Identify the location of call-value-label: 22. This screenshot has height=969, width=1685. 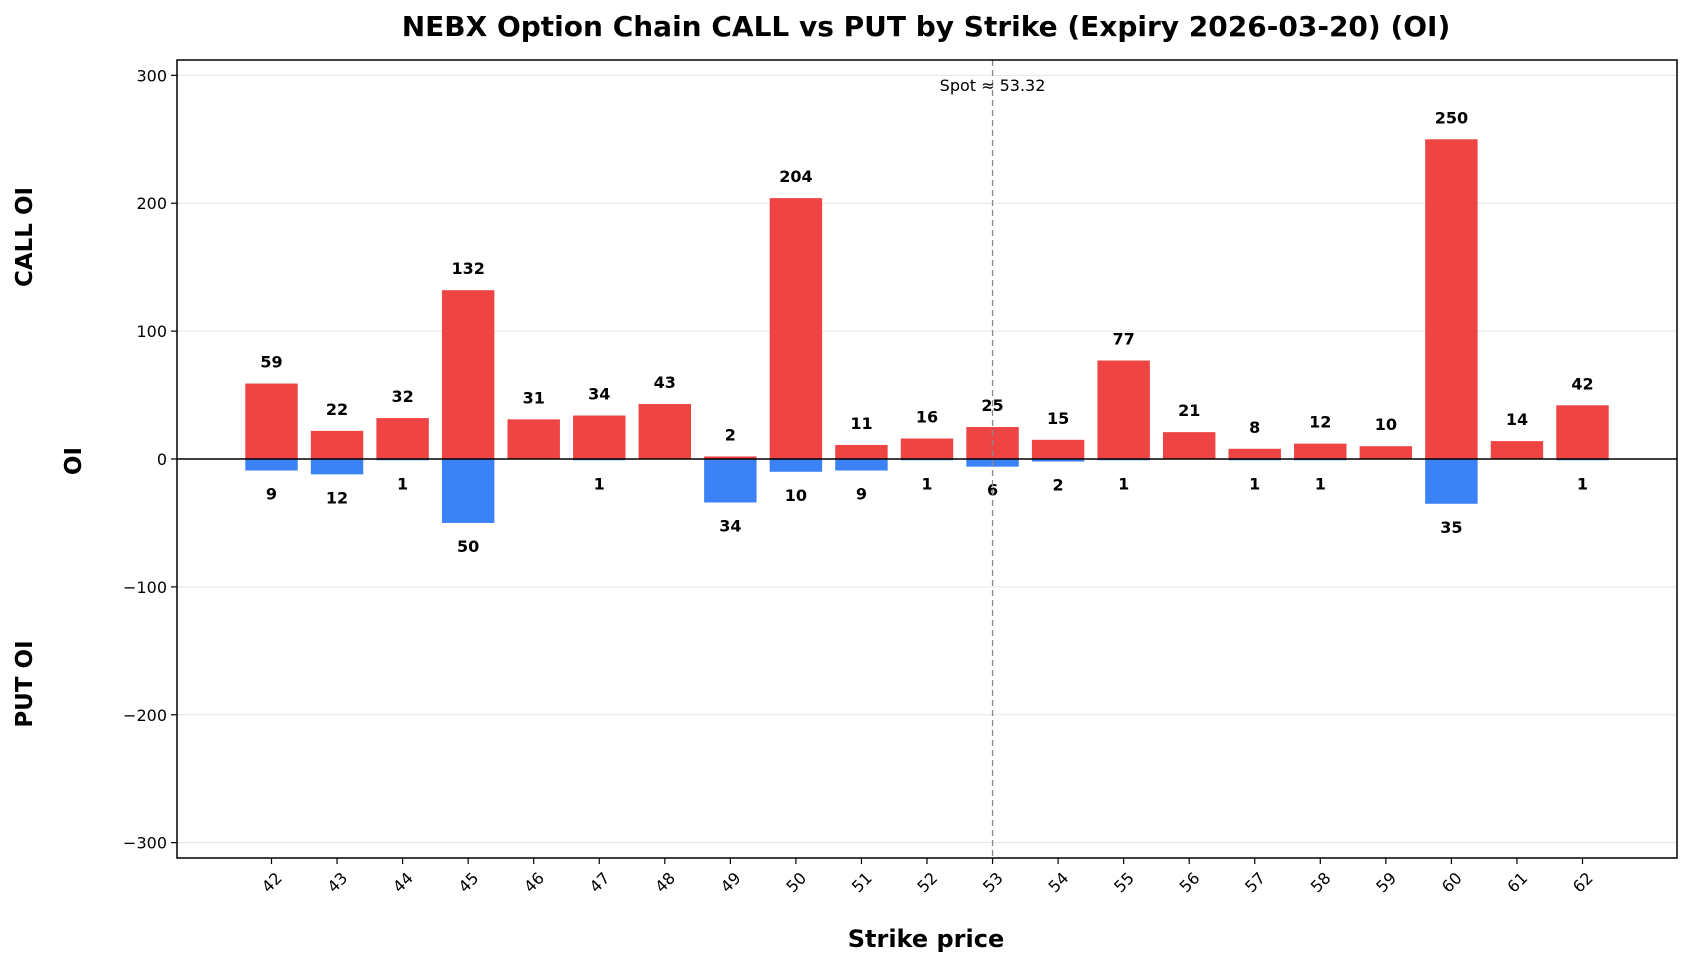
(337, 409).